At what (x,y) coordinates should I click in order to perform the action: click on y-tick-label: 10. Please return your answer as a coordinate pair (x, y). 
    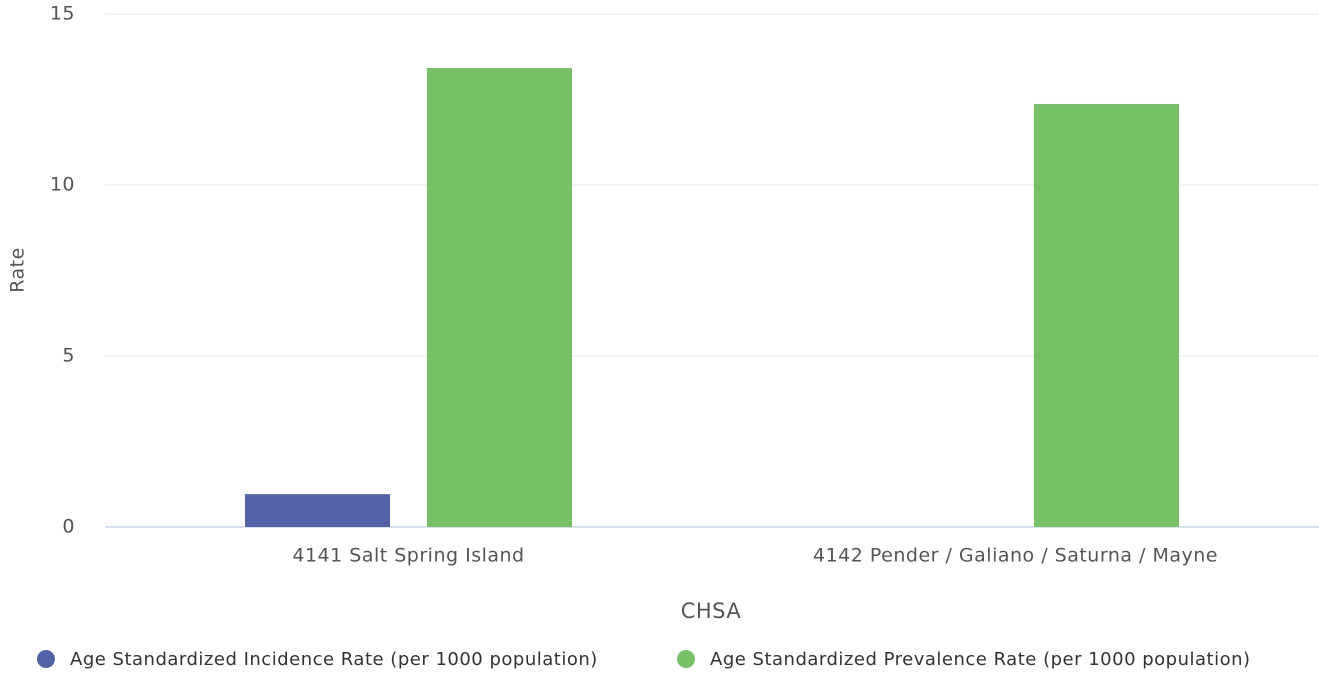
    Looking at the image, I should click on (62, 185).